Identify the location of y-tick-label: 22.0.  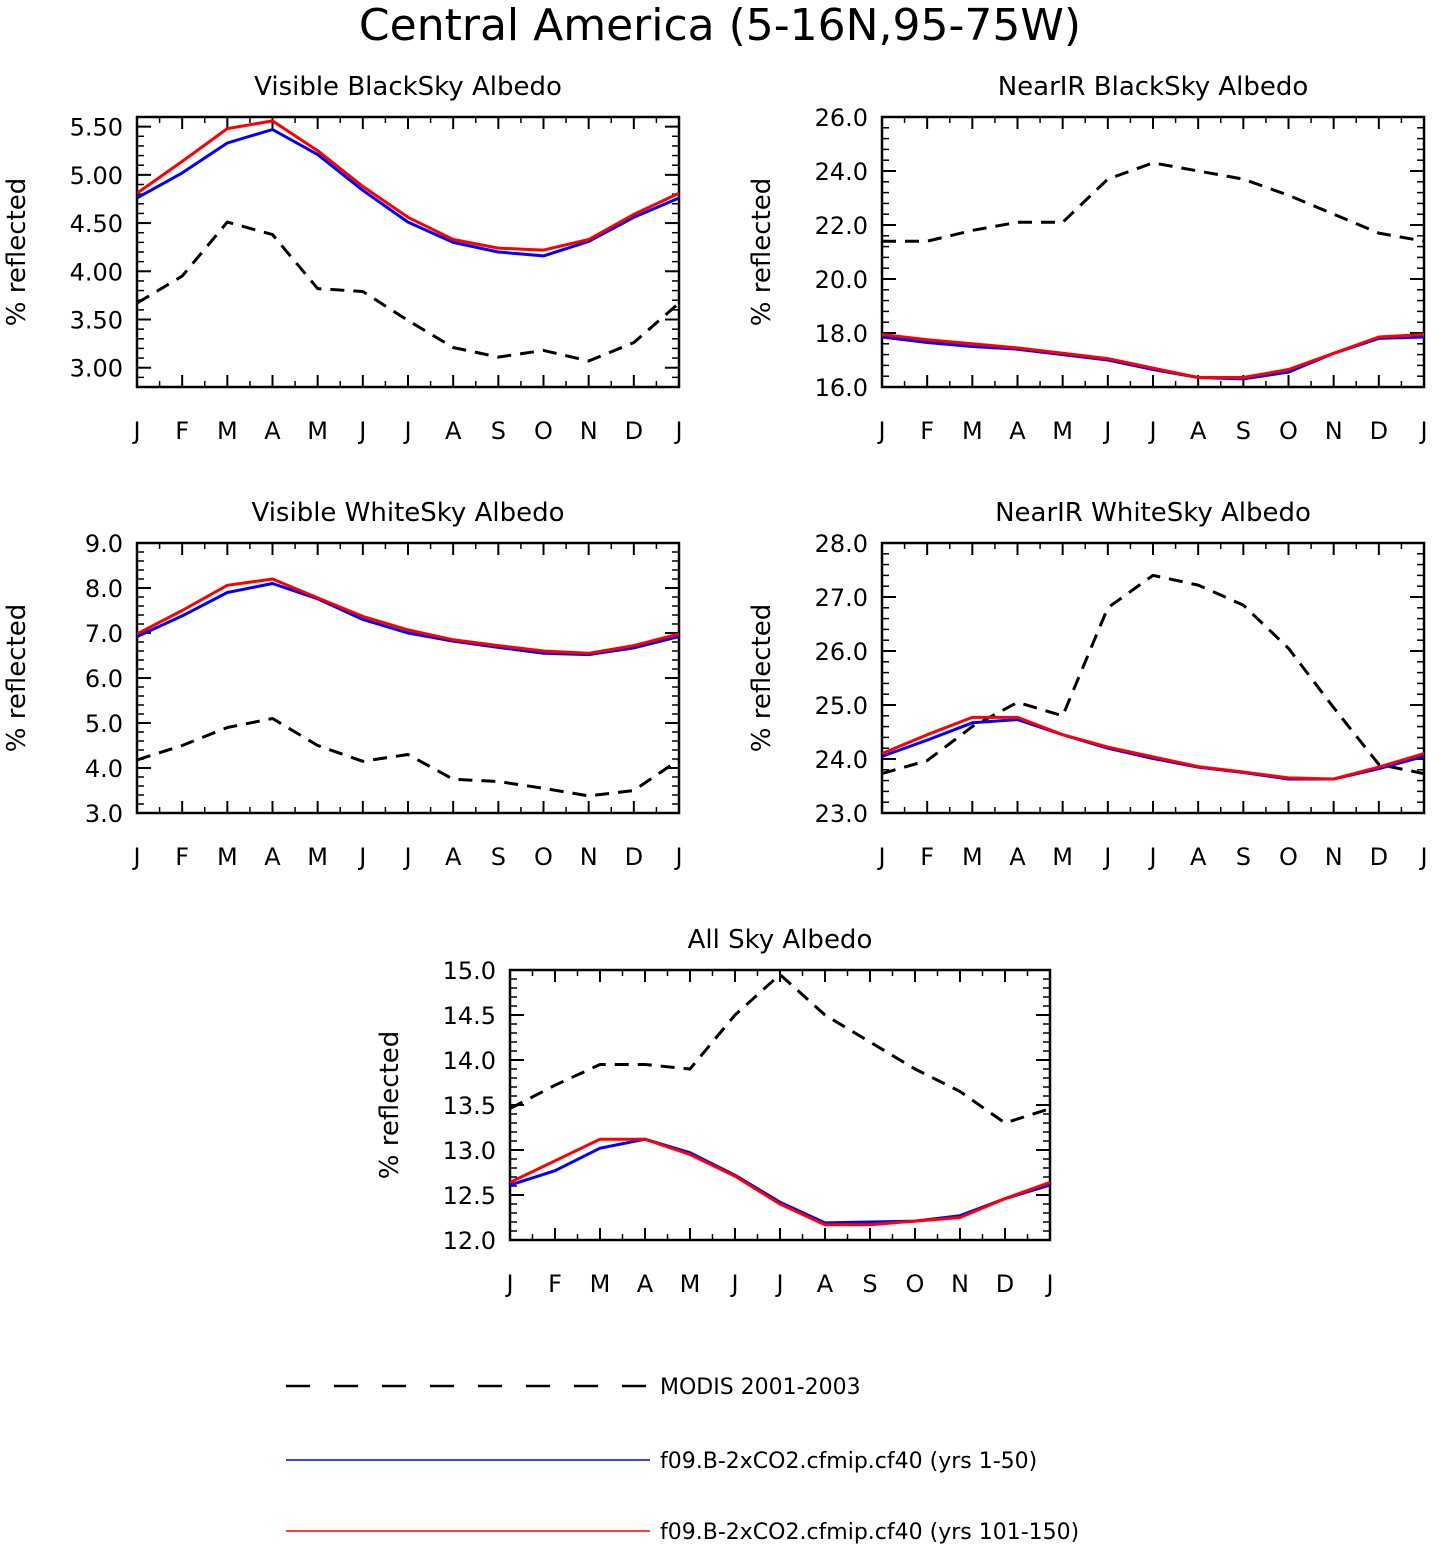
(841, 226).